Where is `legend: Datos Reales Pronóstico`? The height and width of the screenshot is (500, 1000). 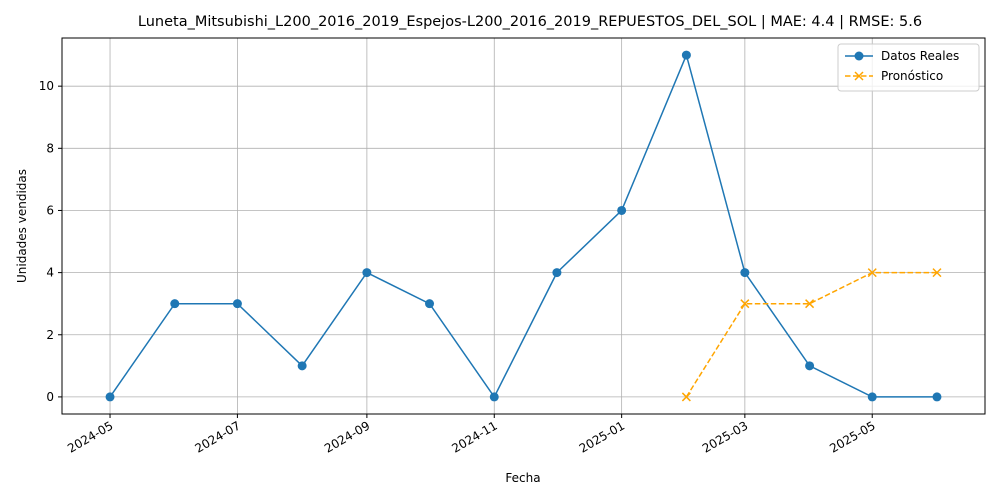
legend: Datos Reales Pronóstico is located at coordinates (908, 67).